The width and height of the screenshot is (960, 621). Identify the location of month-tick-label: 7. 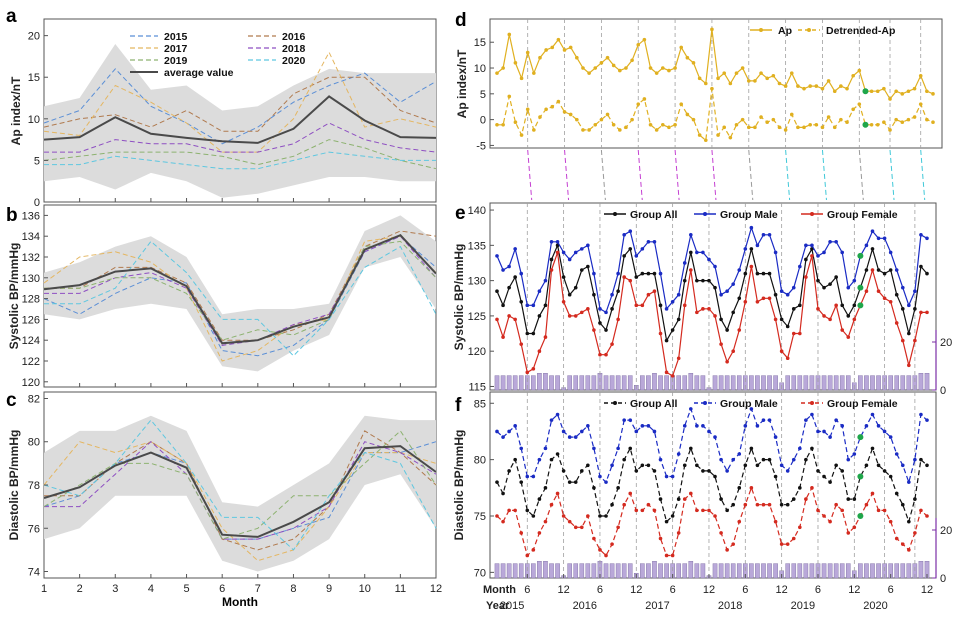
(258, 589).